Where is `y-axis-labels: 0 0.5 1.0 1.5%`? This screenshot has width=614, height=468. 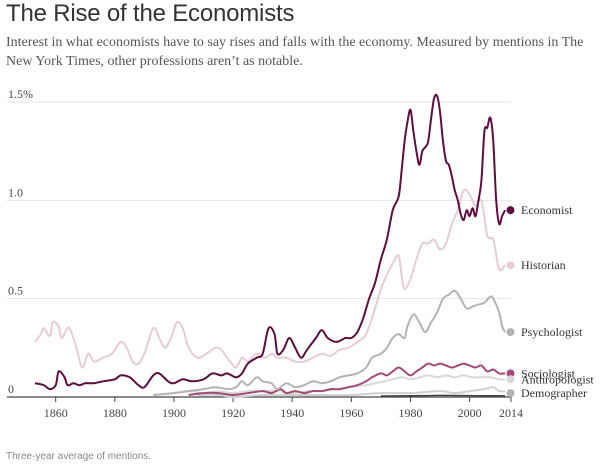
y-axis-labels: 0 0.5 1.0 1.5% is located at coordinates (20, 241).